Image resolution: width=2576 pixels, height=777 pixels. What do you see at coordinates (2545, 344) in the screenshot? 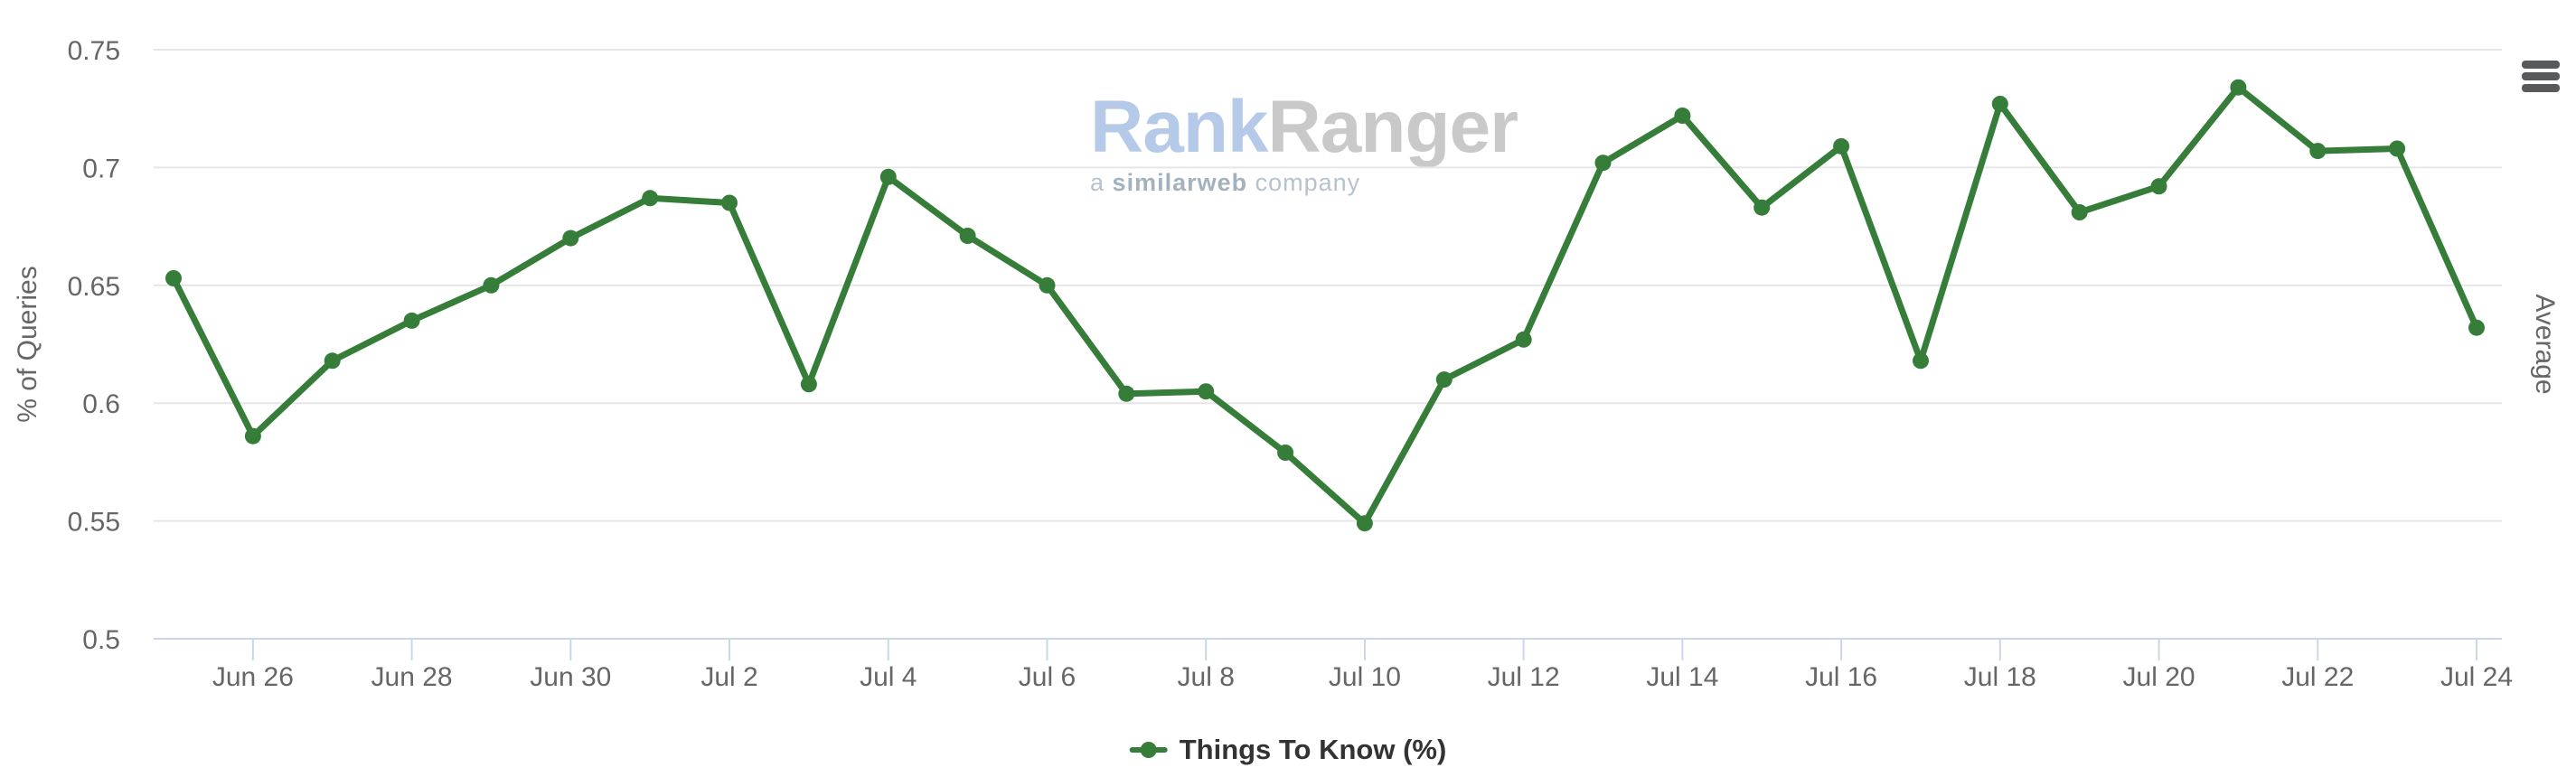
I see `right-axis-title: Average` at bounding box center [2545, 344].